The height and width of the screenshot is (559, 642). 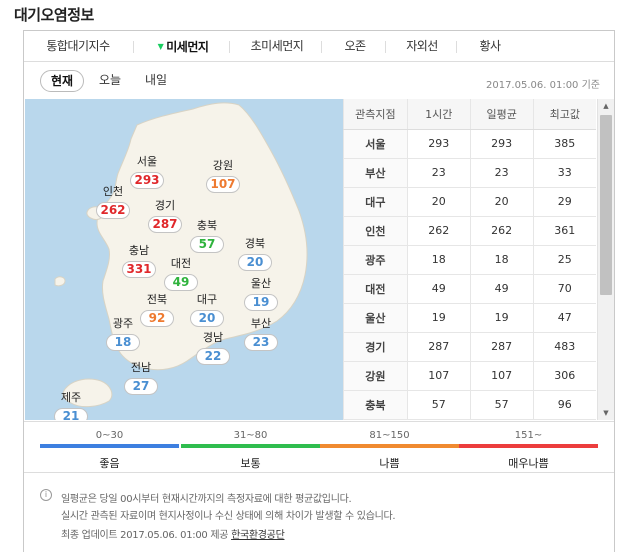 What do you see at coordinates (160, 46) in the screenshot?
I see `active-arrow-icon: ▼` at bounding box center [160, 46].